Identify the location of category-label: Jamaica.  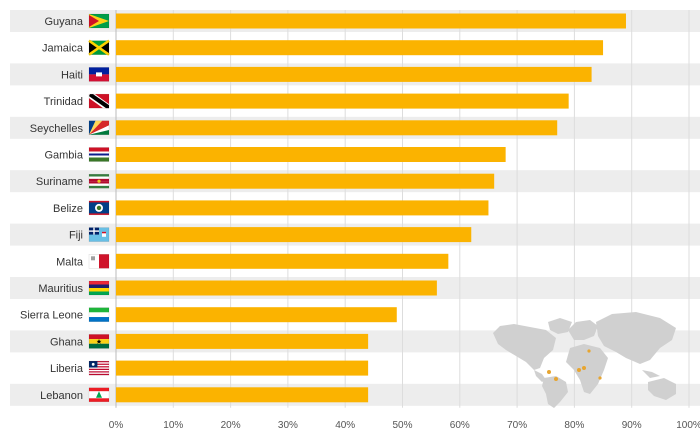
(63, 49).